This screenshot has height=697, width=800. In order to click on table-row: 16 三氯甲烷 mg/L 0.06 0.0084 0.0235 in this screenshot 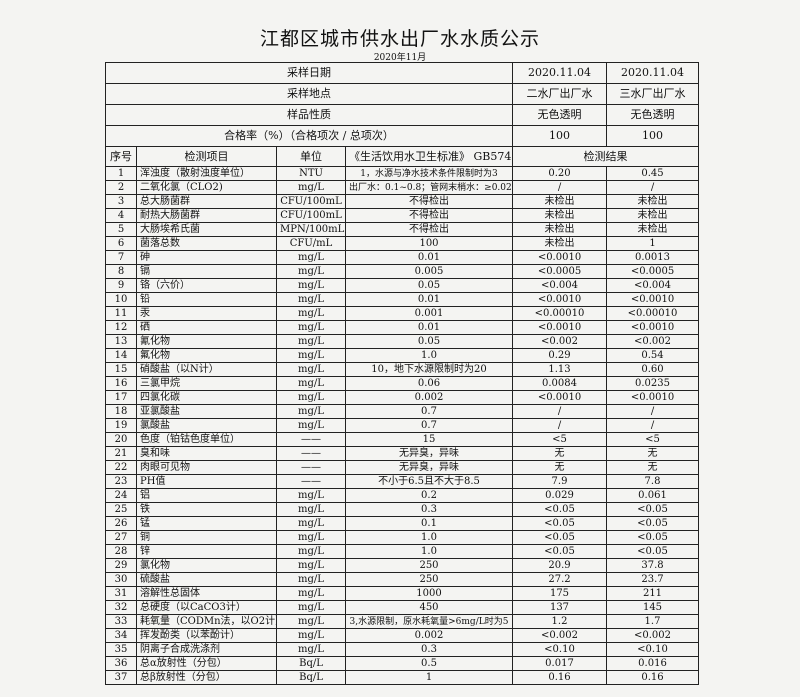, I will do `click(402, 383)`.